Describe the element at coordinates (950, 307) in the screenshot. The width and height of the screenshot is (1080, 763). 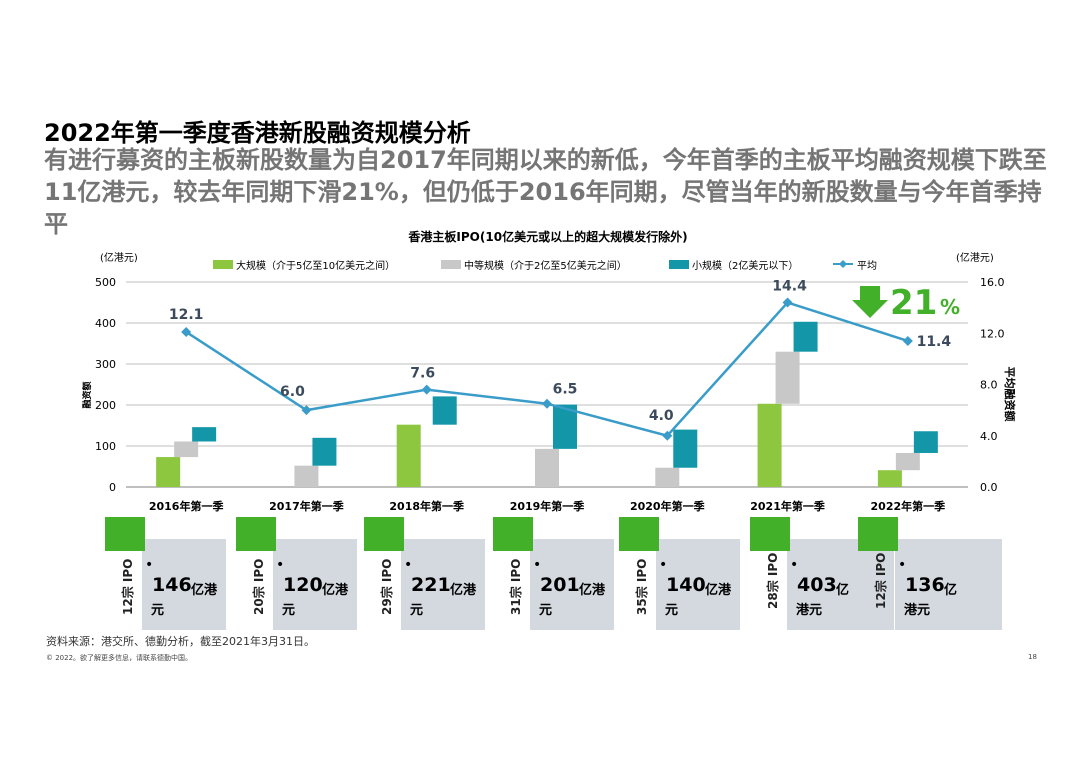
I see `decline-percent-sign: %` at that location.